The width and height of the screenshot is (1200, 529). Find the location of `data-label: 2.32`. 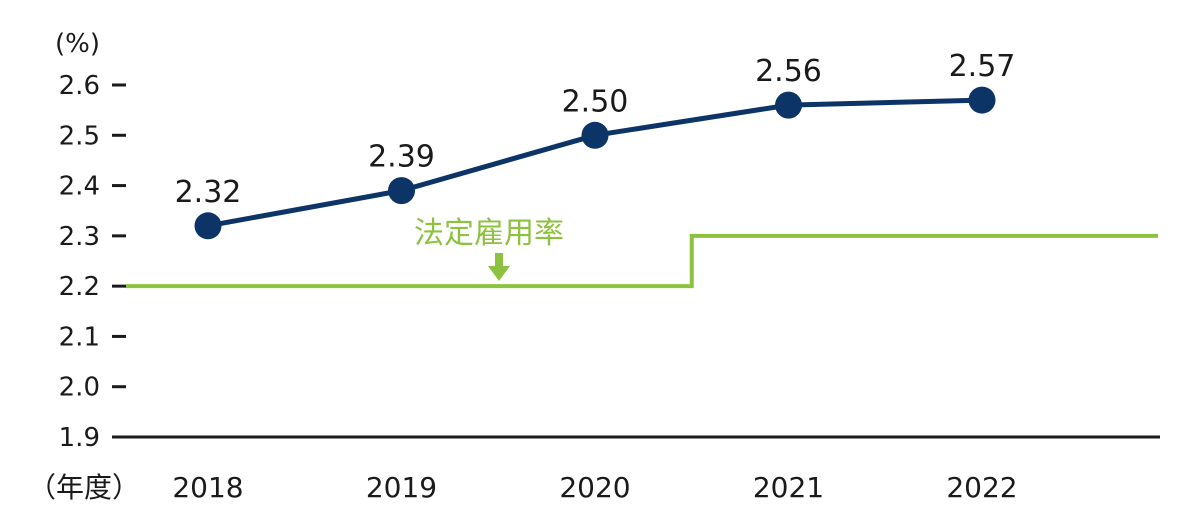

data-label: 2.32 is located at coordinates (208, 192).